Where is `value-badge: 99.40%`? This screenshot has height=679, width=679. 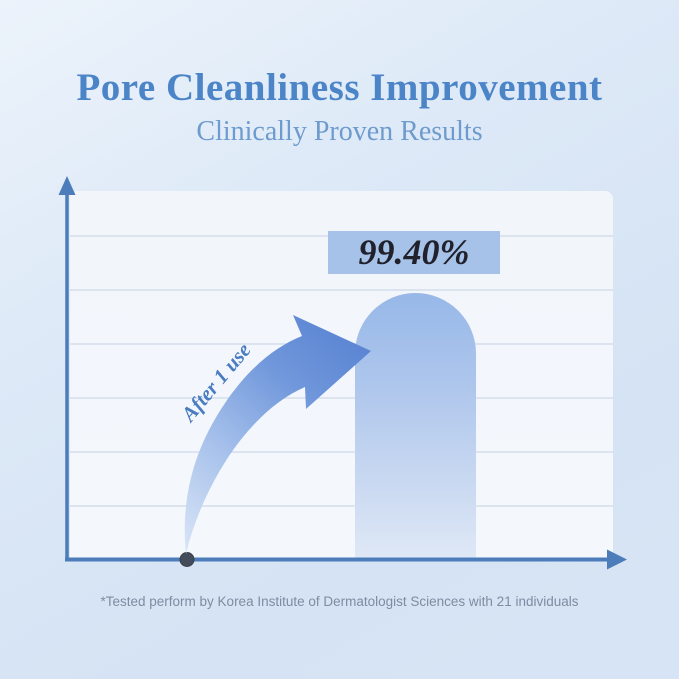 value-badge: 99.40% is located at coordinates (414, 252).